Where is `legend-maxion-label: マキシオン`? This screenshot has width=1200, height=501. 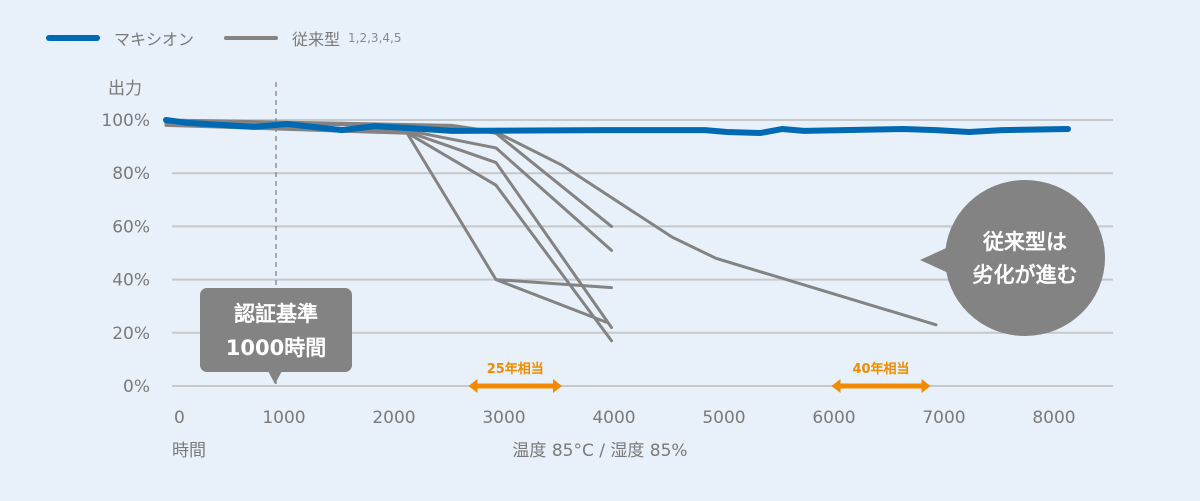
legend-maxion-label: マキシオン is located at coordinates (154, 39).